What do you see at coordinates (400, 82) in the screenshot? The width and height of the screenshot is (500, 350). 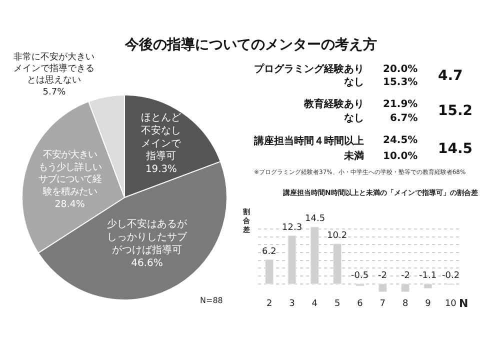 I see `text: 15.3%` at bounding box center [400, 82].